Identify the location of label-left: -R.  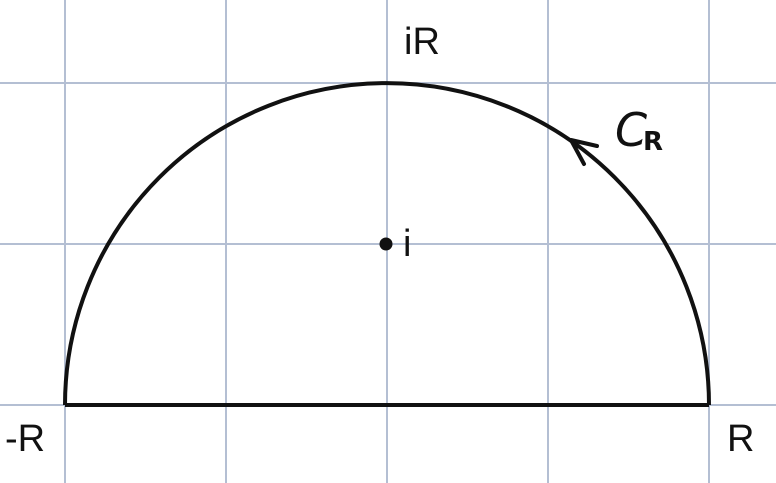
(25, 439).